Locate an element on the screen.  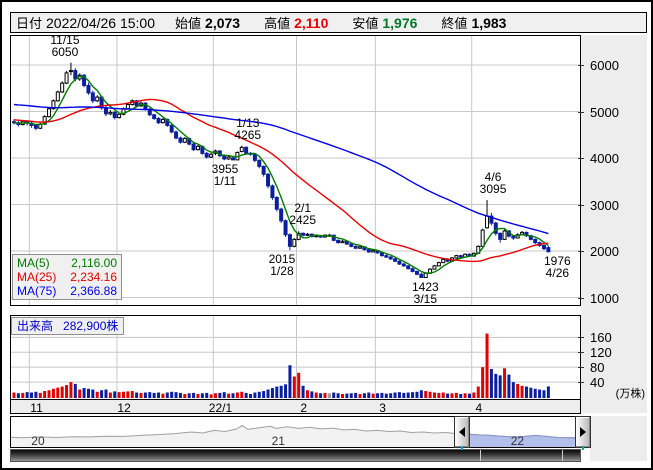
svg-text: 21 is located at coordinates (279, 440).